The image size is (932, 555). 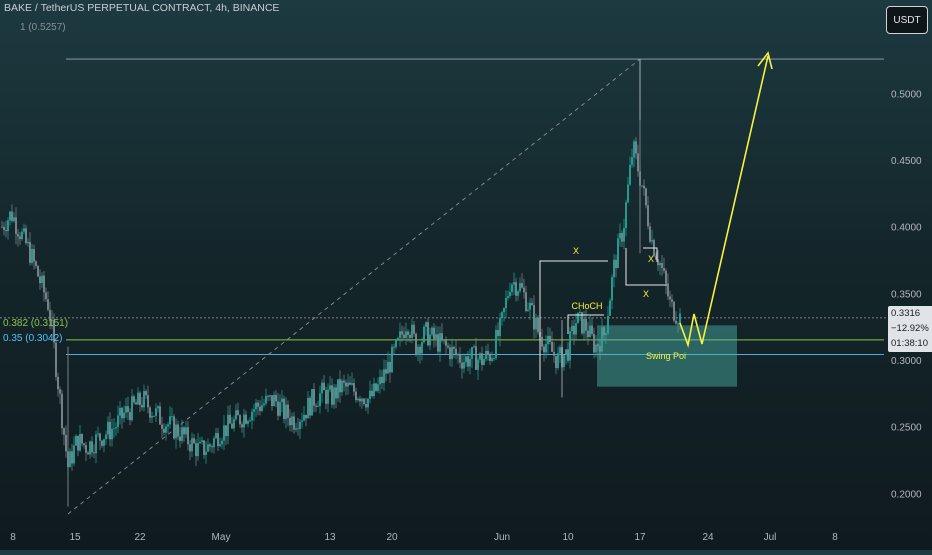 I want to click on y-tick-label: 0.4500, so click(x=906, y=161).